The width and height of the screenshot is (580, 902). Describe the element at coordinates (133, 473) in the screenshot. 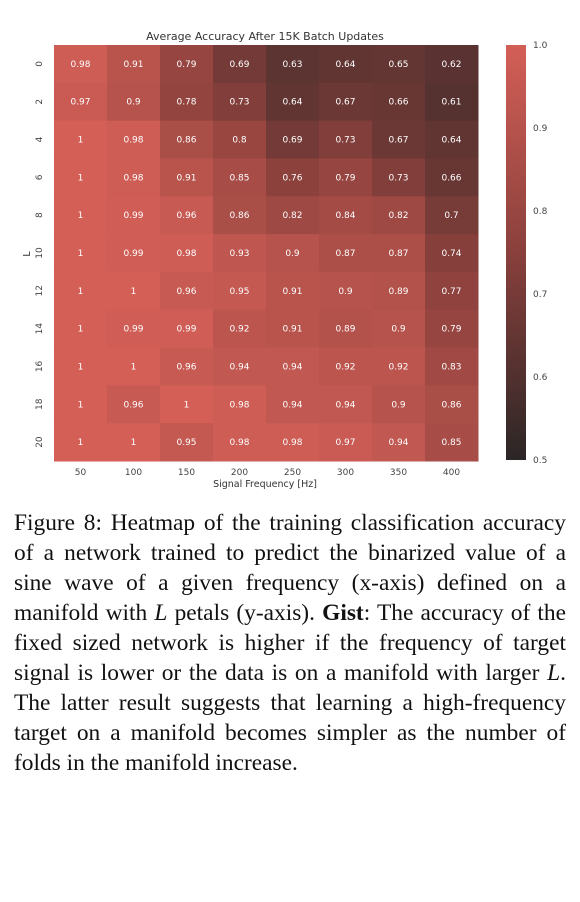

I see `x-tick-label: 100` at that location.